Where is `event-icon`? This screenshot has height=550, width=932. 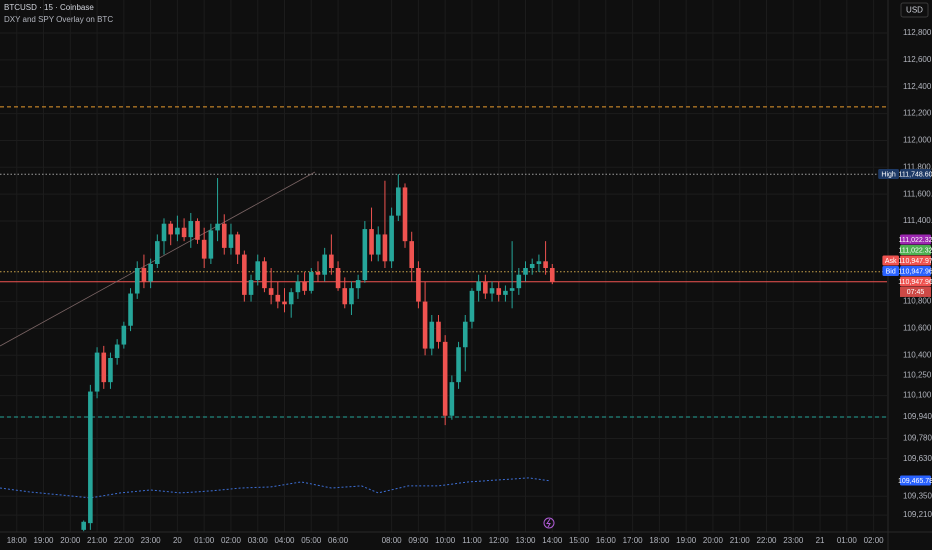
event-icon is located at coordinates (549, 523).